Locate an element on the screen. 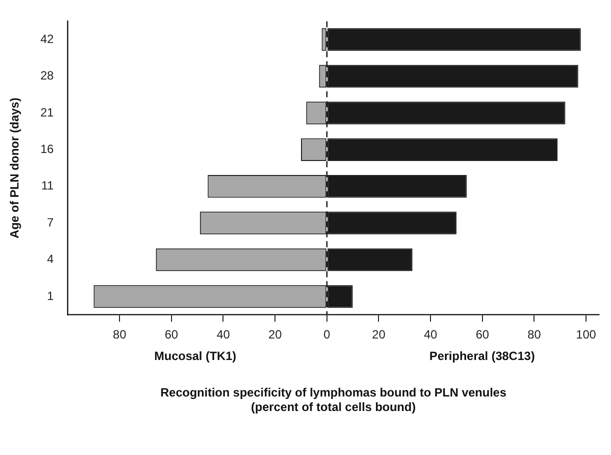  y-tick-label: 11 is located at coordinates (47, 185).